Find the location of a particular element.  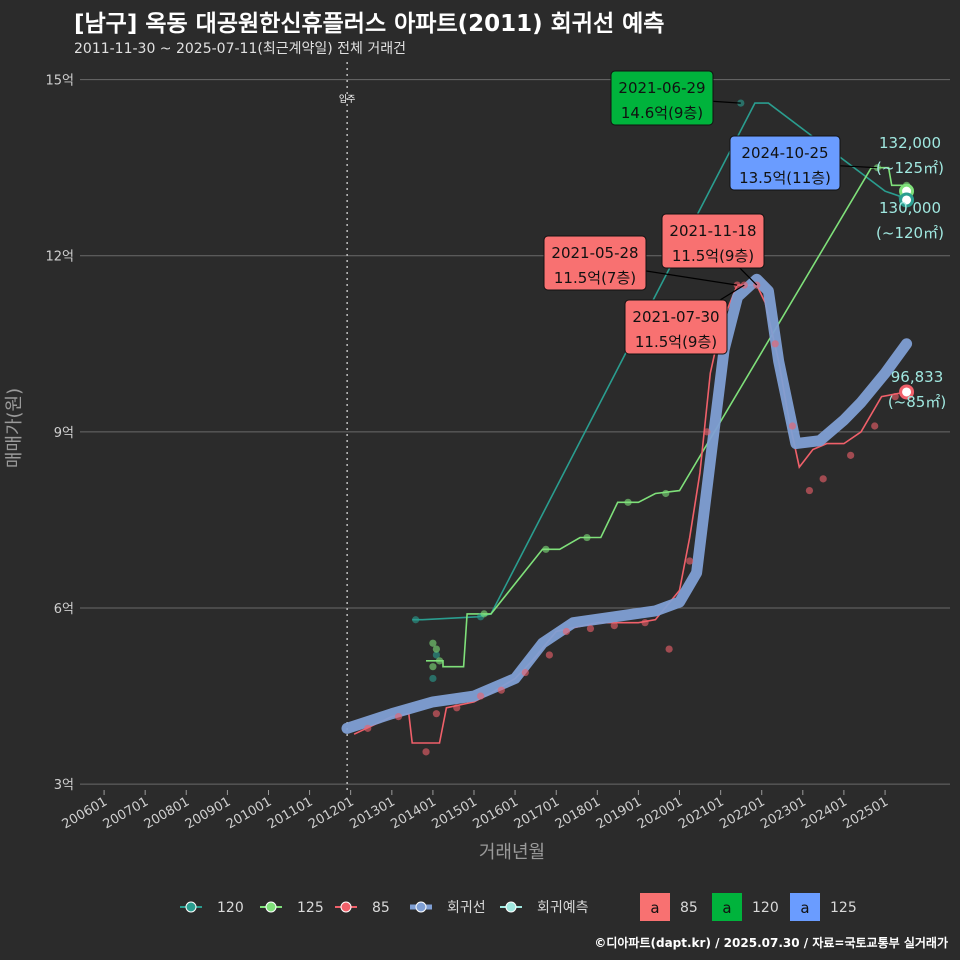

x-tick-label: 202501 is located at coordinates (866, 813).